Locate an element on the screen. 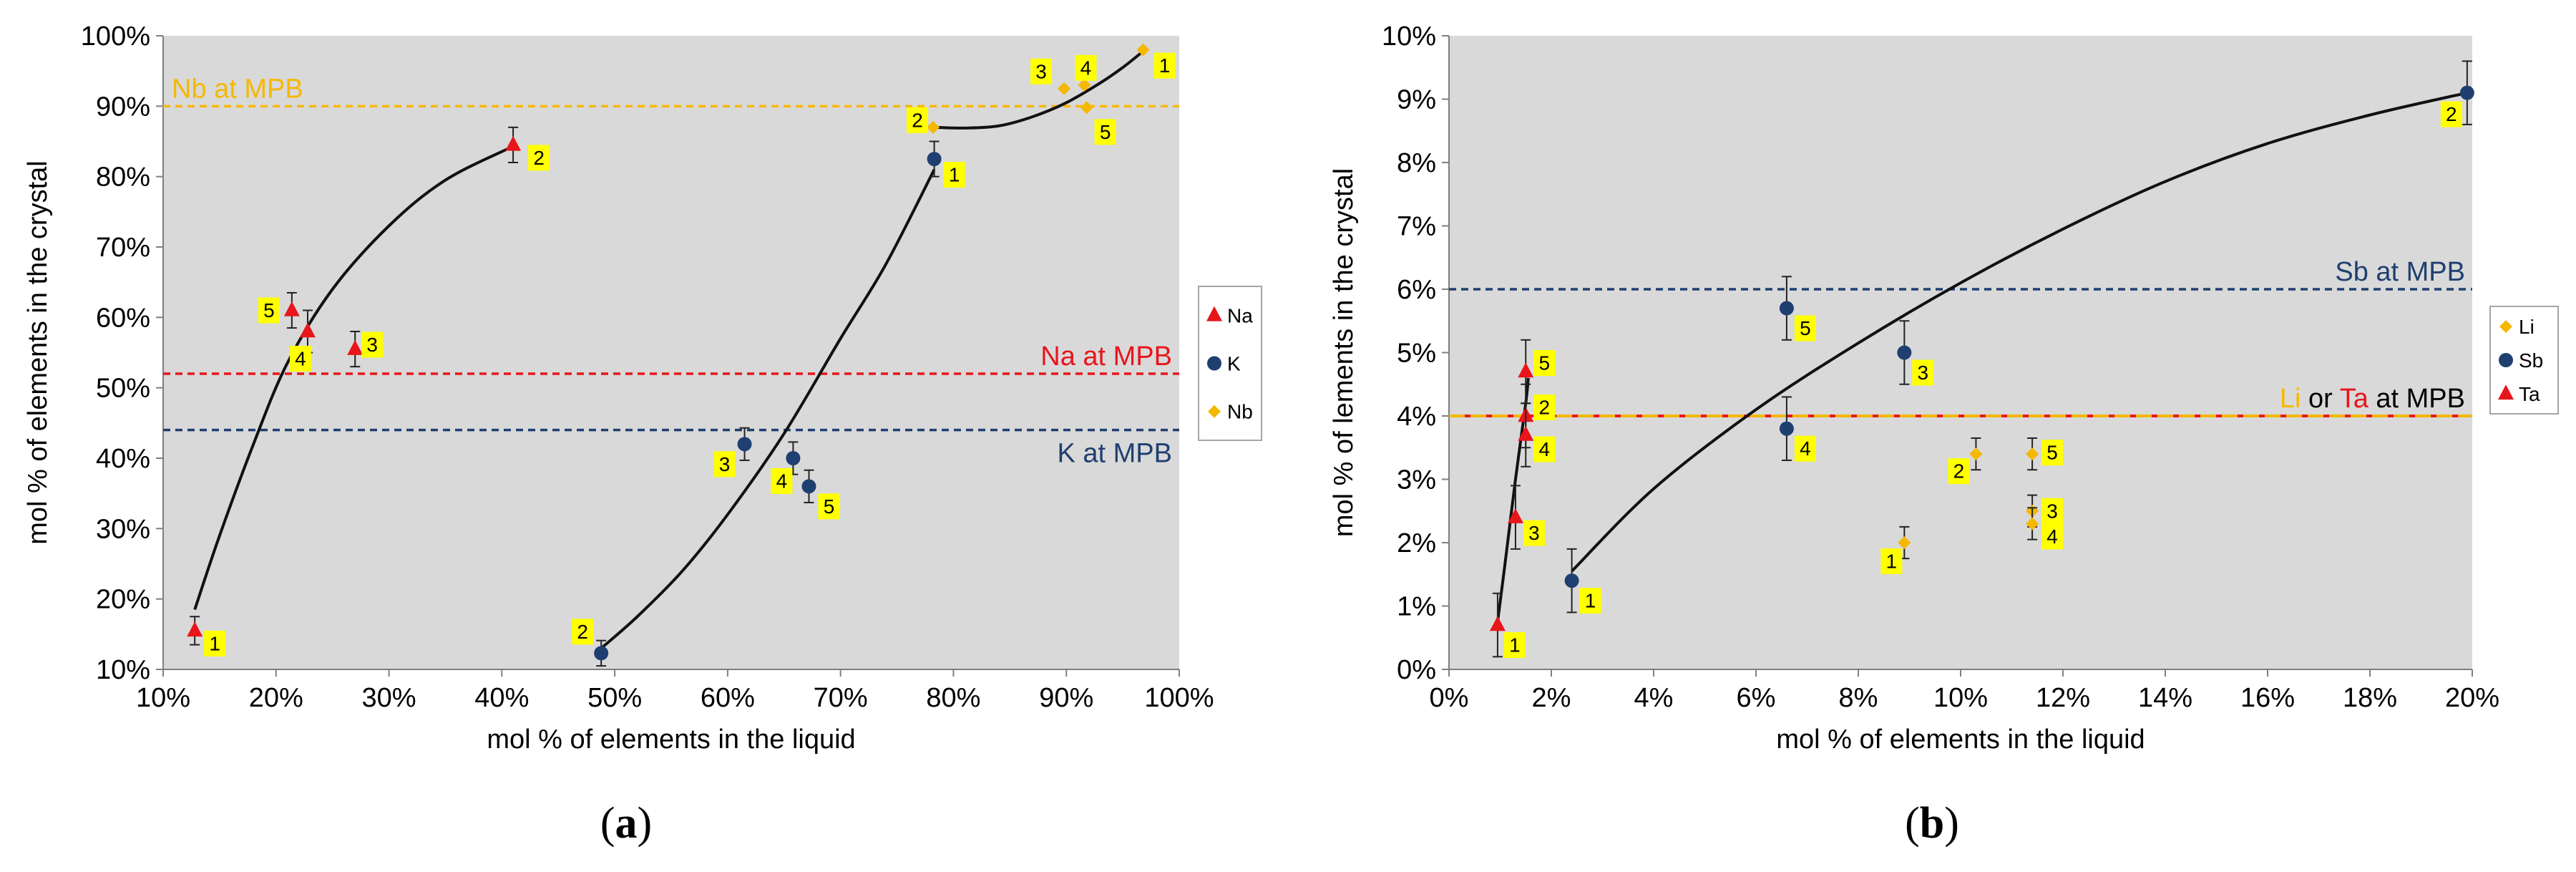 The width and height of the screenshot is (2576, 872). legend-label: Na is located at coordinates (1240, 315).